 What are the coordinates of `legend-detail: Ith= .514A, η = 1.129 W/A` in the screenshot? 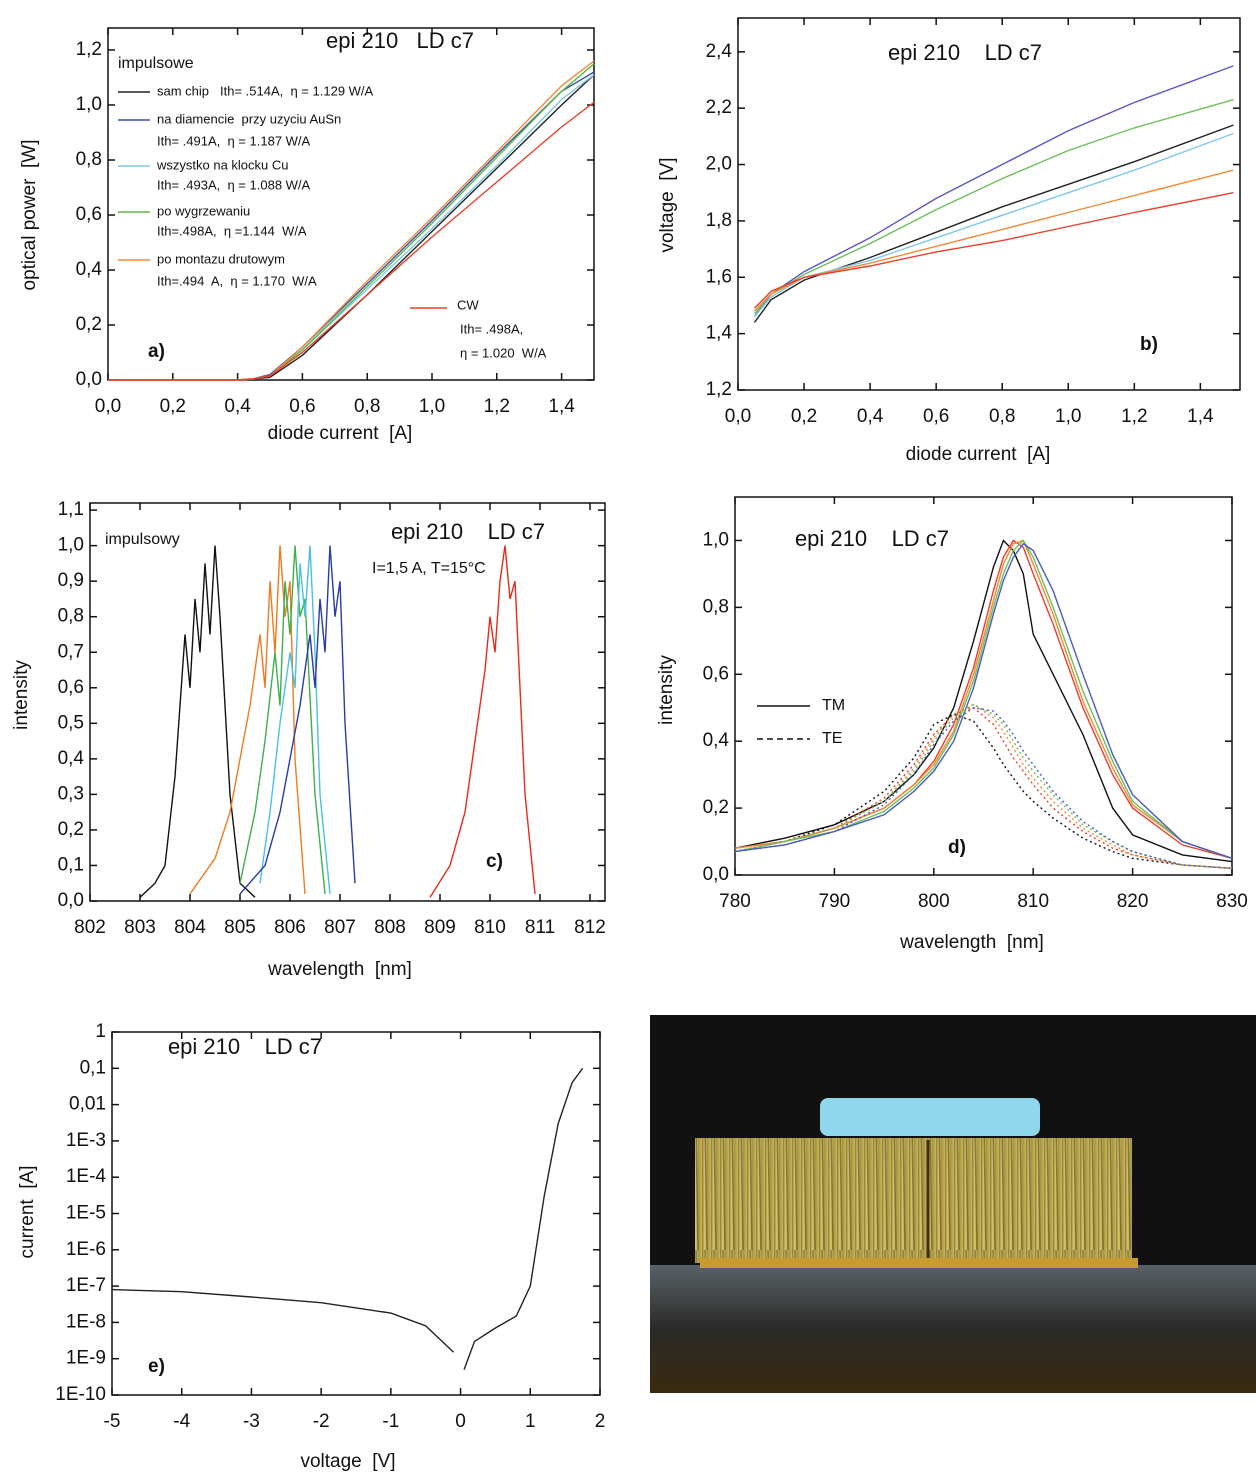 It's located at (297, 90).